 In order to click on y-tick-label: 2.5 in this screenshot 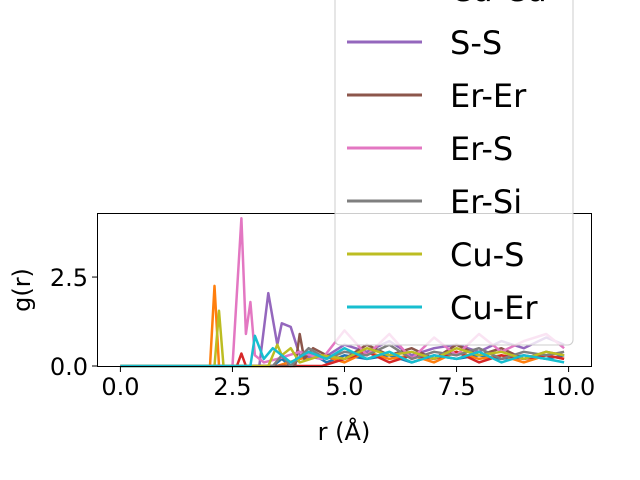, I will do `click(69, 278)`.